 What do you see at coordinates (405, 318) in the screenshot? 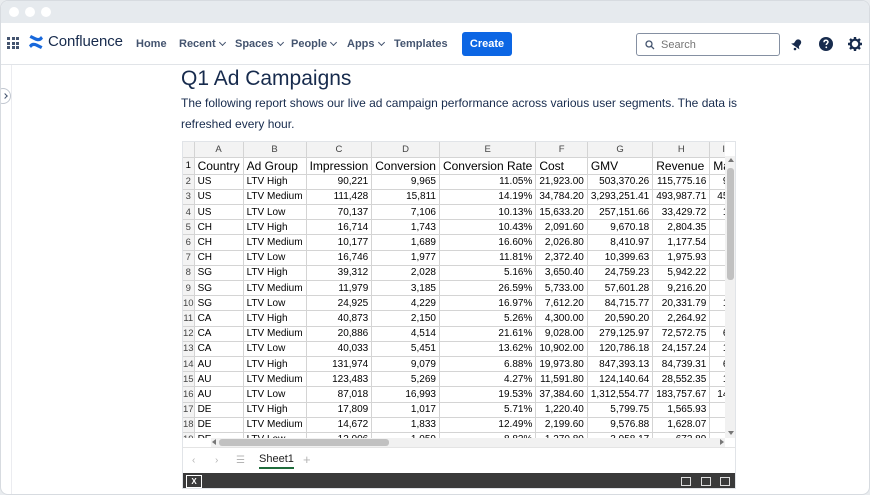
I see `table-cell: 2,150` at bounding box center [405, 318].